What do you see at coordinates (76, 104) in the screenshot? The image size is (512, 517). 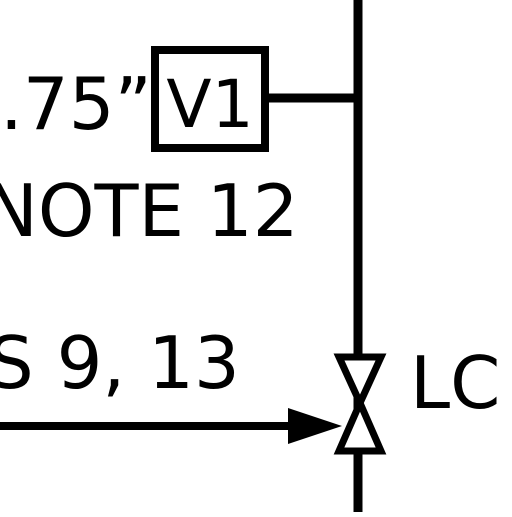 I see `pipe-size-label: .75”` at bounding box center [76, 104].